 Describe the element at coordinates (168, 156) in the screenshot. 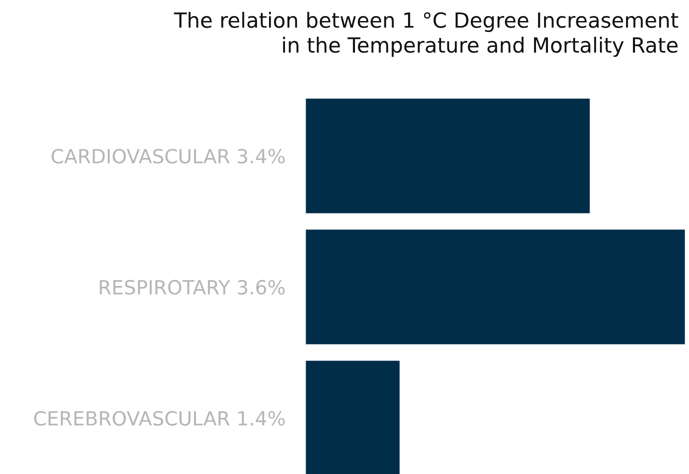

I see `y-tick-label: CARDIOVASCULAR 3.4%` at that location.